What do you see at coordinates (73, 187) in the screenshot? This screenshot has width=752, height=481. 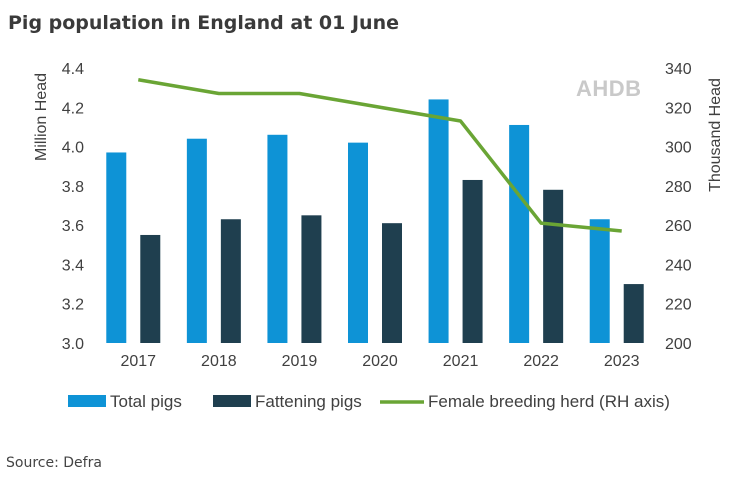 I see `y-left-tick-label: 3.8` at bounding box center [73, 187].